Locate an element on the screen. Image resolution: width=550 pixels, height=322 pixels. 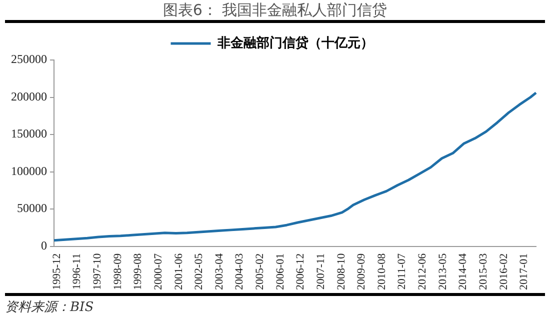
x-tick-label: 2011-07 is located at coordinates (402, 271).